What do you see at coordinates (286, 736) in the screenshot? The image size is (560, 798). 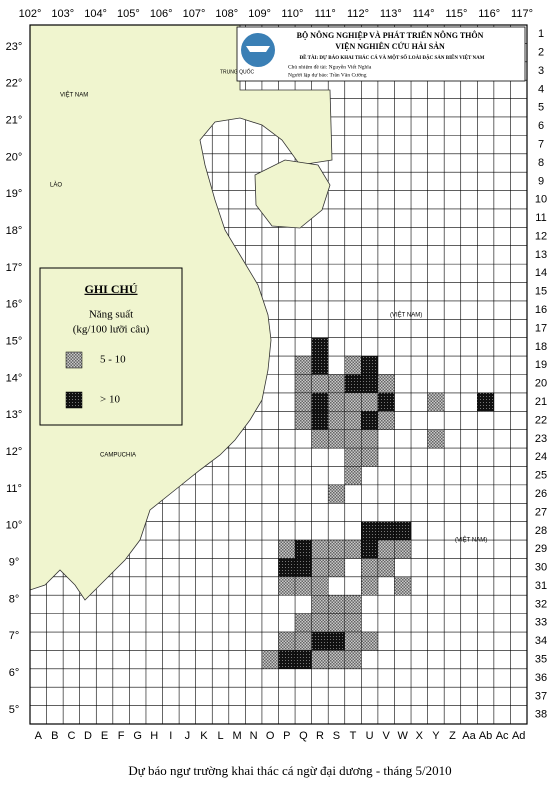 I see `column-label: P` at bounding box center [286, 736].